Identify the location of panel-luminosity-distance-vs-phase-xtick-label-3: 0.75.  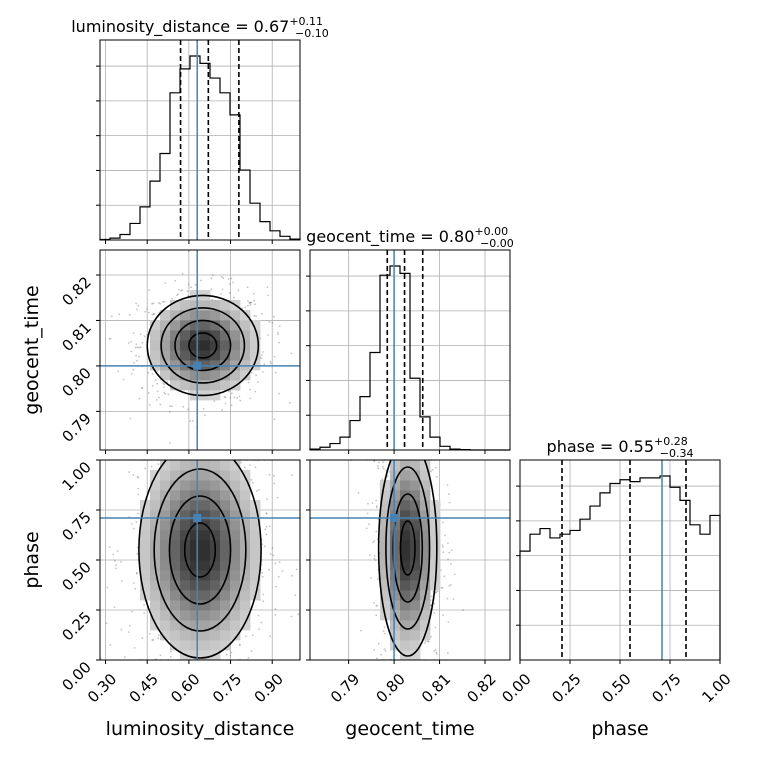
(227, 688).